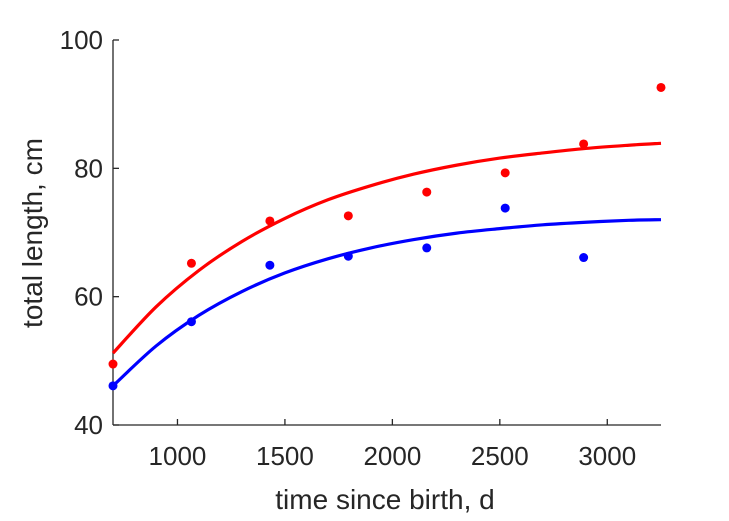 Image resolution: width=729 pixels, height=521 pixels. Describe the element at coordinates (607, 456) in the screenshot. I see `x-tick-label: 3000` at that location.